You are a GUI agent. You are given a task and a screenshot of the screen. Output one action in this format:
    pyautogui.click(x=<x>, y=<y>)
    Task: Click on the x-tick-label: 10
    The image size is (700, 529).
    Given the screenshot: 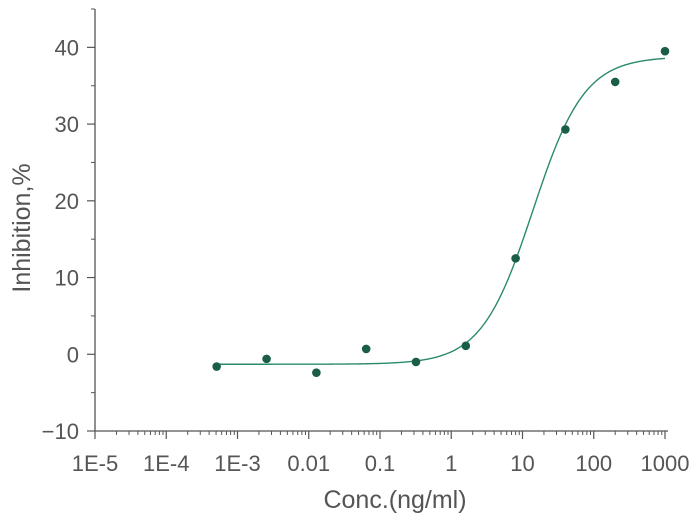 What is the action you would take?
    pyautogui.click(x=522, y=463)
    